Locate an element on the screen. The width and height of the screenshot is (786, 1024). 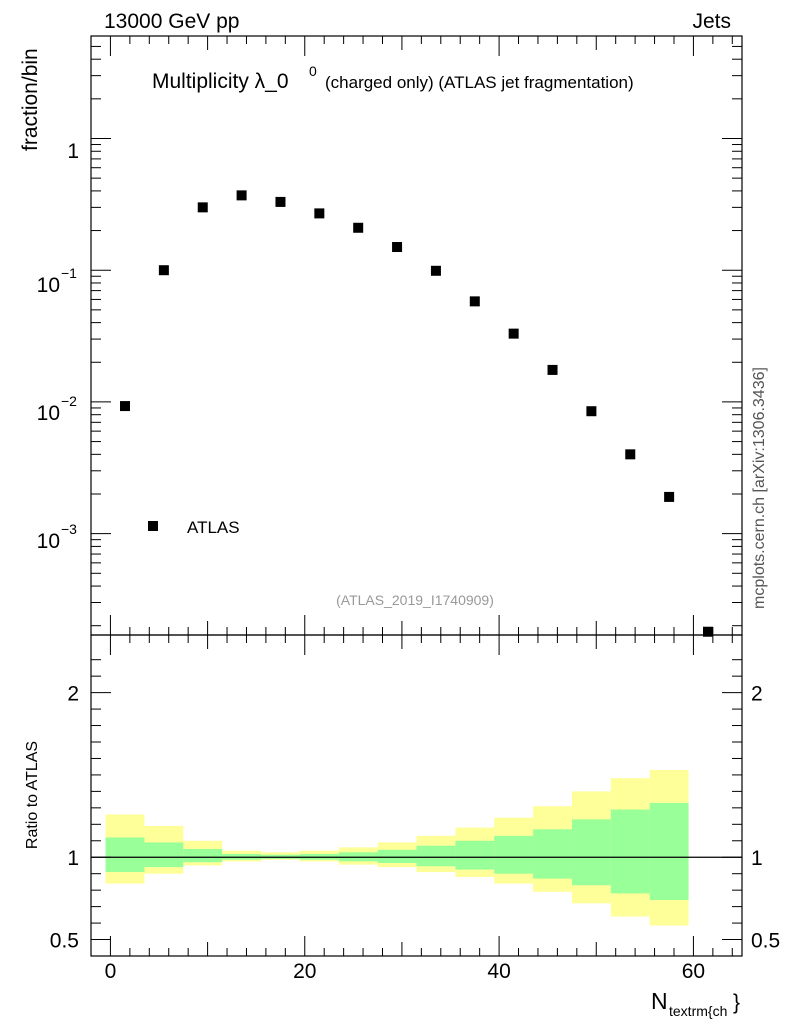
ratio-ytick-labels-right: 0.5 1 2 is located at coordinates (765, 818).